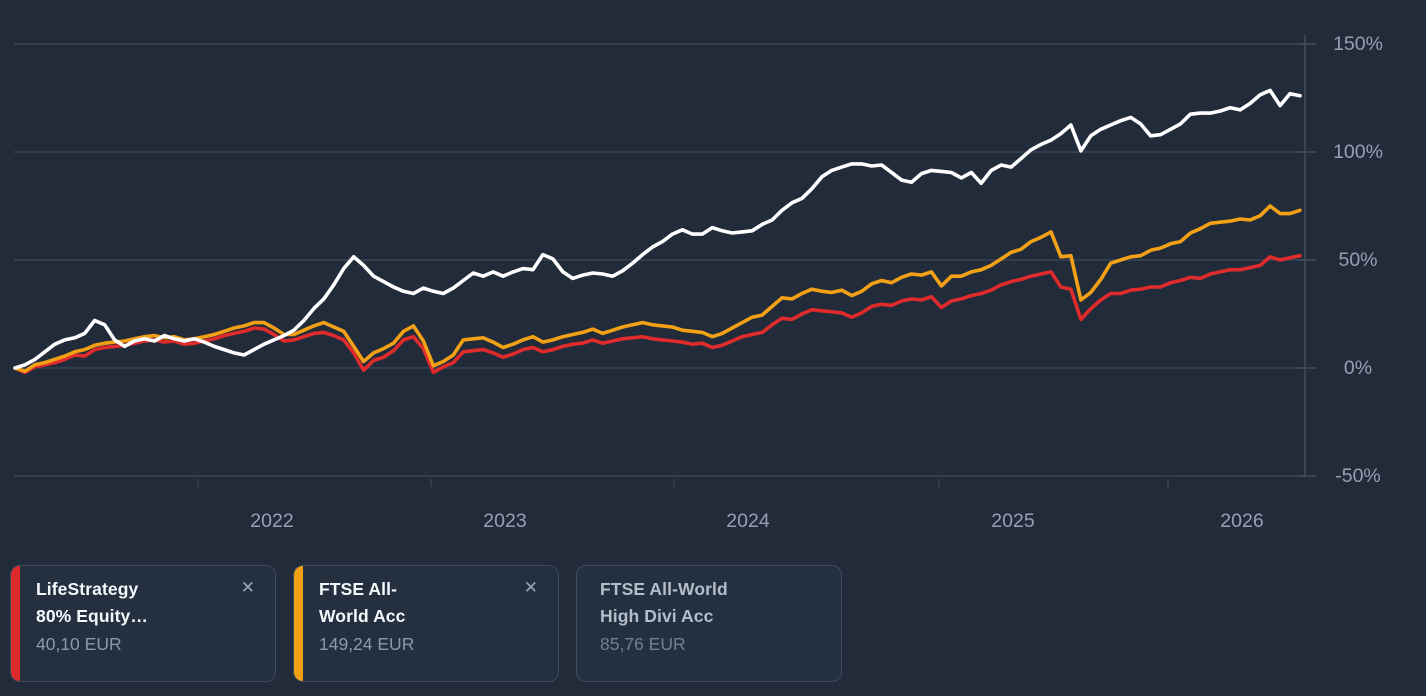 Image resolution: width=1426 pixels, height=696 pixels. Describe the element at coordinates (664, 589) in the screenshot. I see `instrument-name-line1: FTSE All-World` at that location.